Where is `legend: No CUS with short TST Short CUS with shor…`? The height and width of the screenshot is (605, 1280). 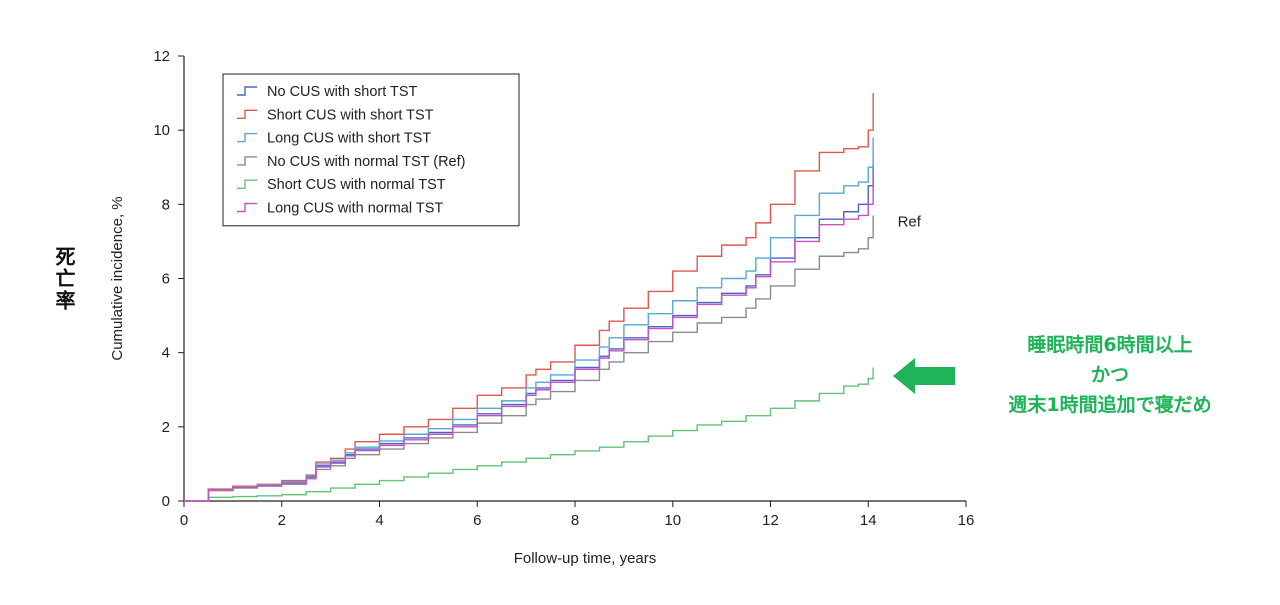 legend: No CUS with short TST Short CUS with shor… is located at coordinates (371, 150).